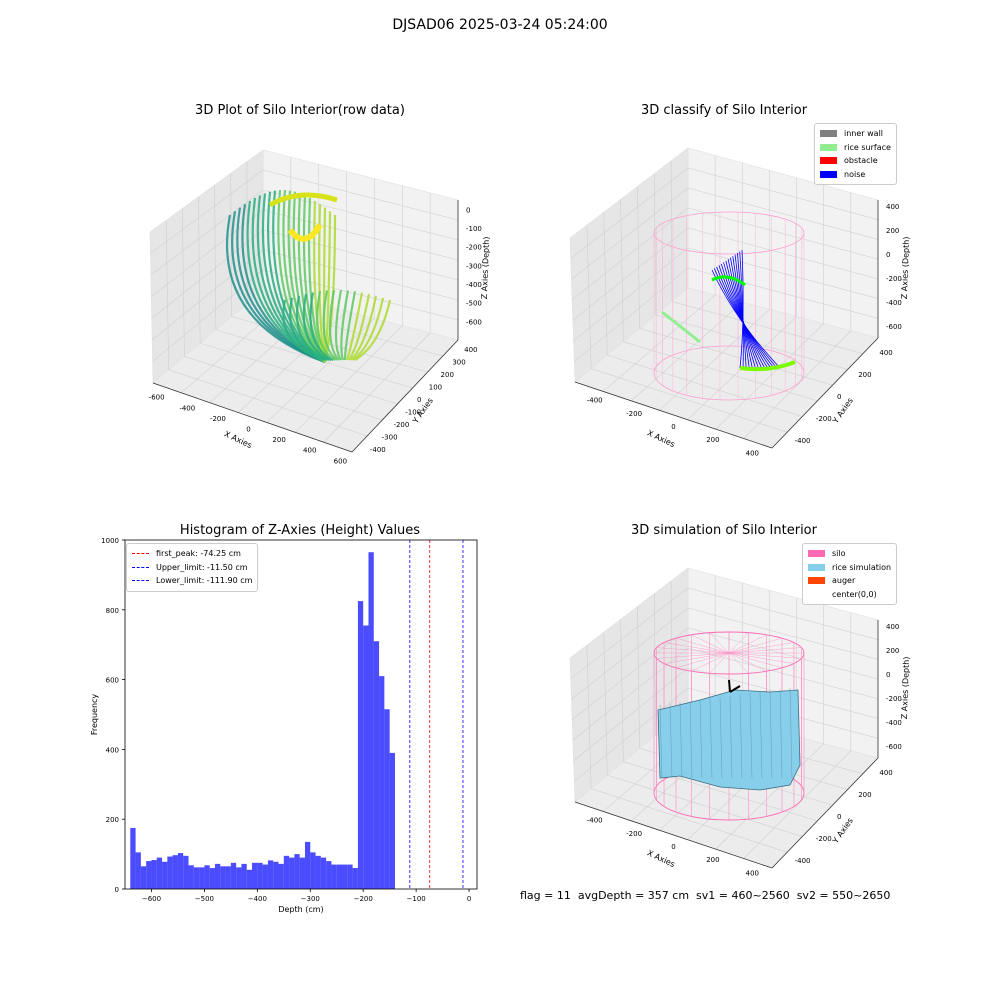  What do you see at coordinates (855, 175) in the screenshot?
I see `legend-item-noise: noise` at bounding box center [855, 175].